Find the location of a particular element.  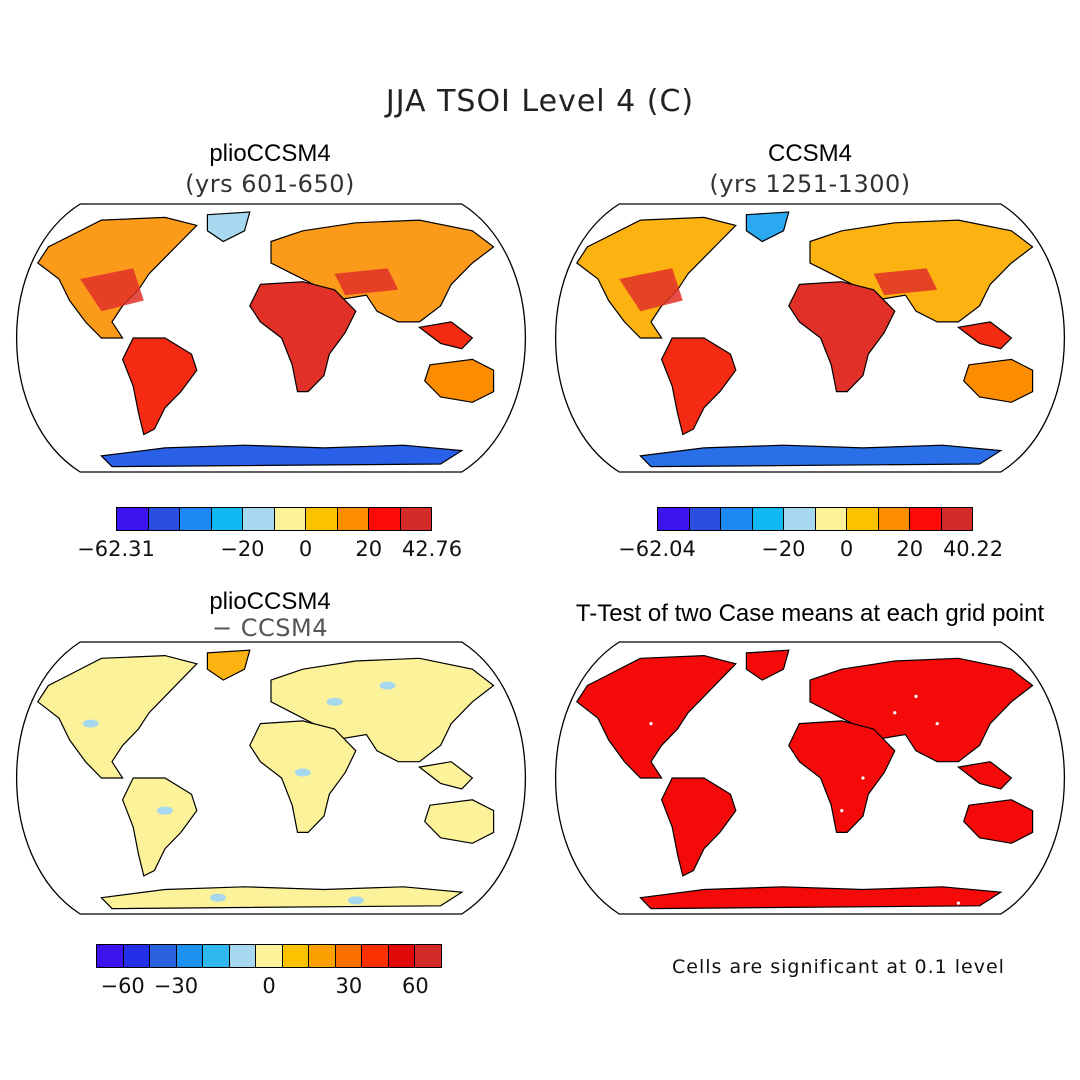

colorbar-ccsm4 is located at coordinates (815, 519).